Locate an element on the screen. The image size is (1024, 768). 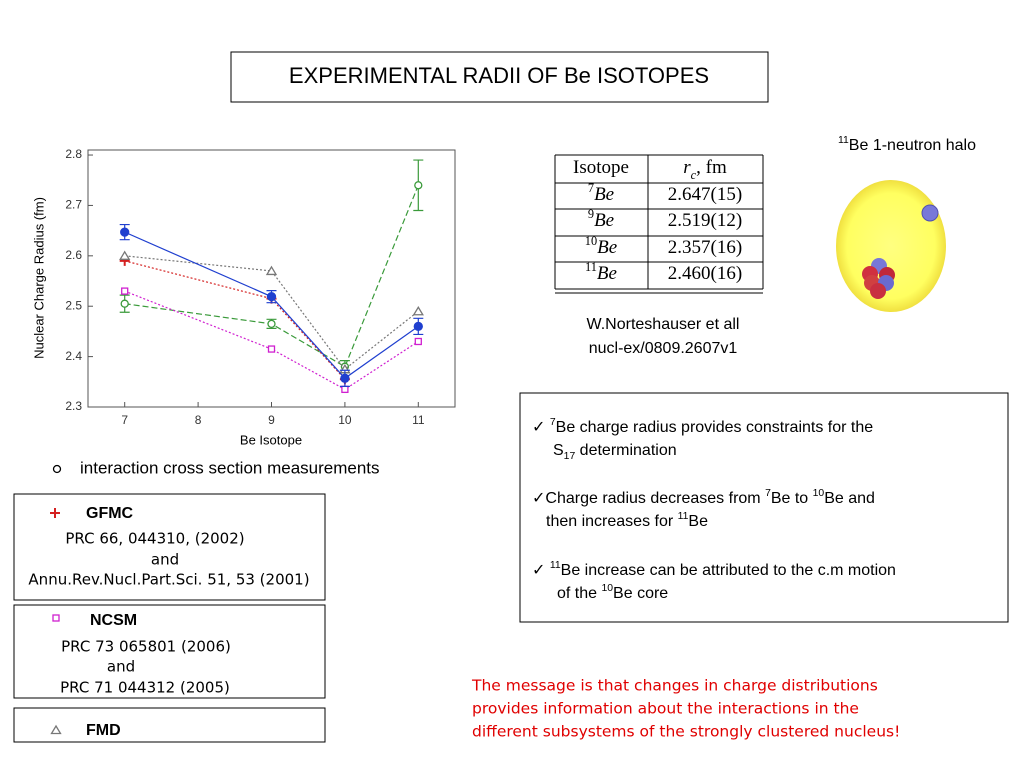
text-part: determination is located at coordinates (625, 450).